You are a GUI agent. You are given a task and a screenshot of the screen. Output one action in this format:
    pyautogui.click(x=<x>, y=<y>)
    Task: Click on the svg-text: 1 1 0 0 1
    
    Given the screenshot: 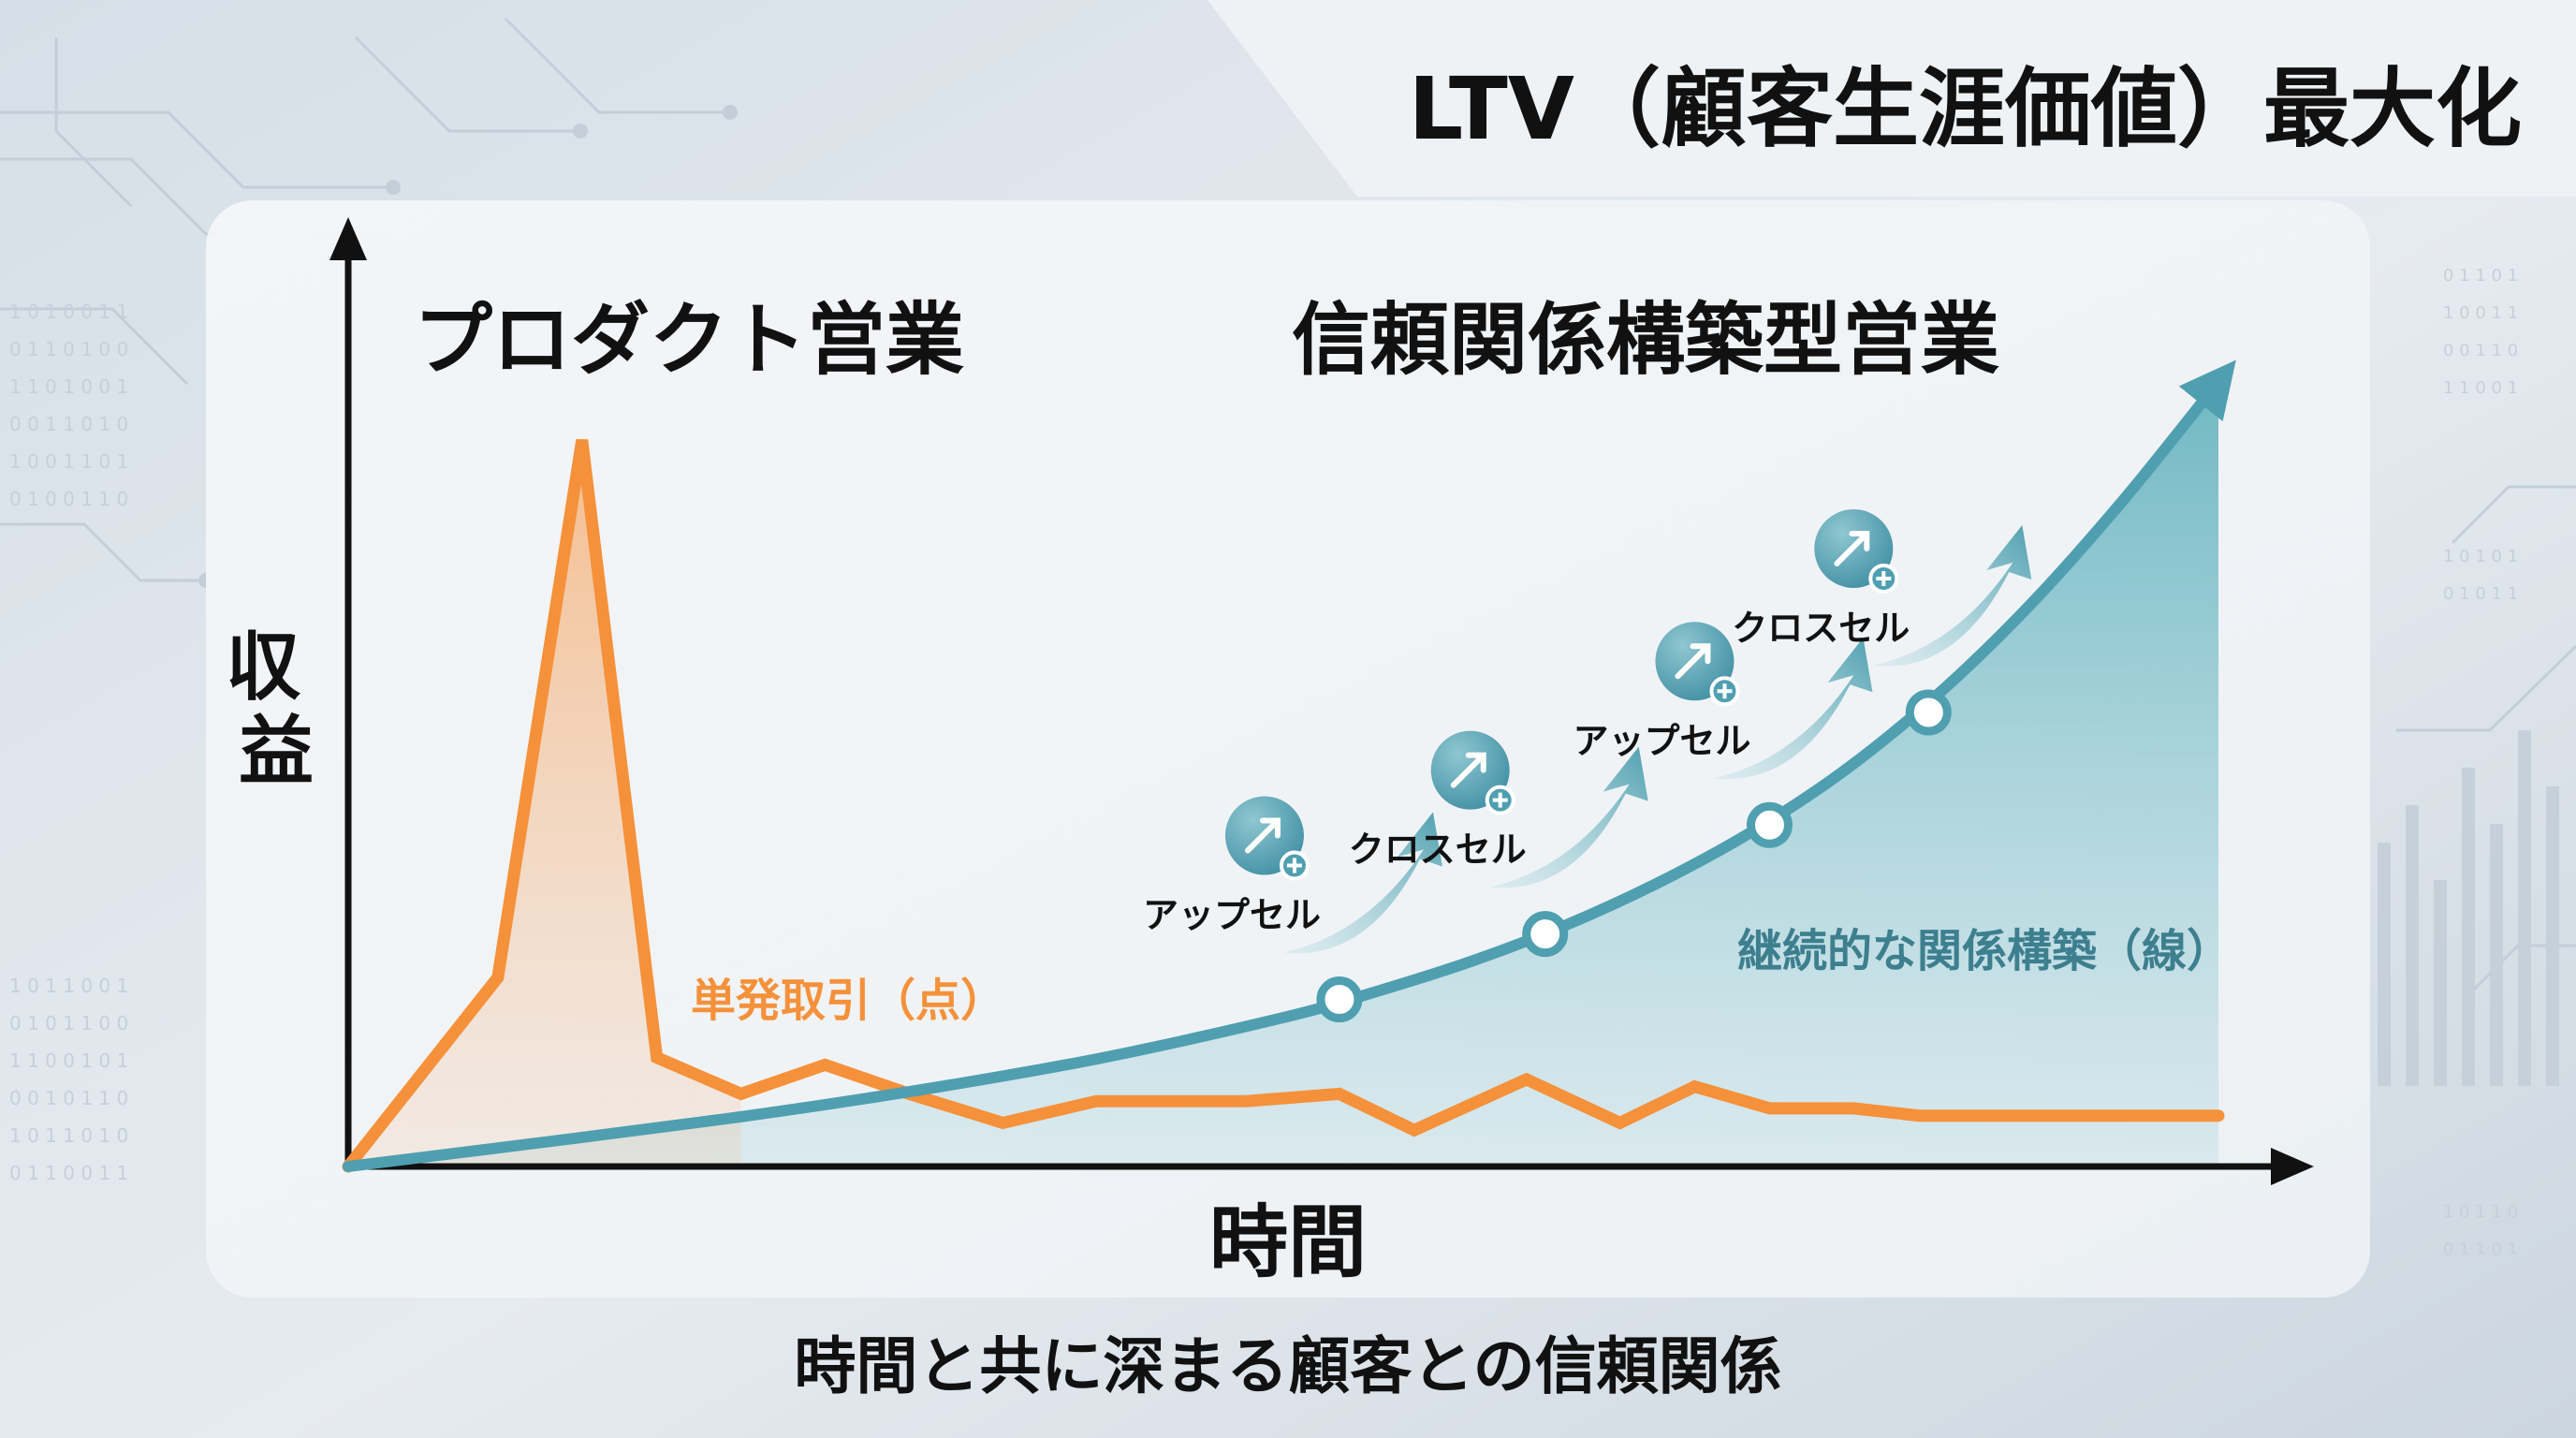 What is the action you would take?
    pyautogui.click(x=2480, y=388)
    